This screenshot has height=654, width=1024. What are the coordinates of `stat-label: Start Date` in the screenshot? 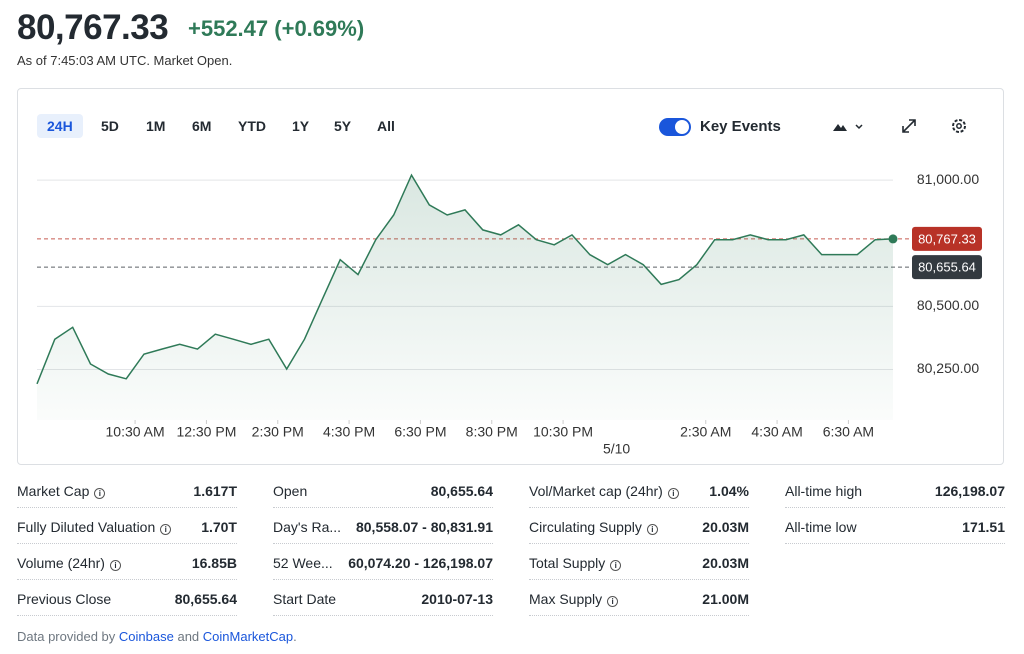 It's located at (304, 599).